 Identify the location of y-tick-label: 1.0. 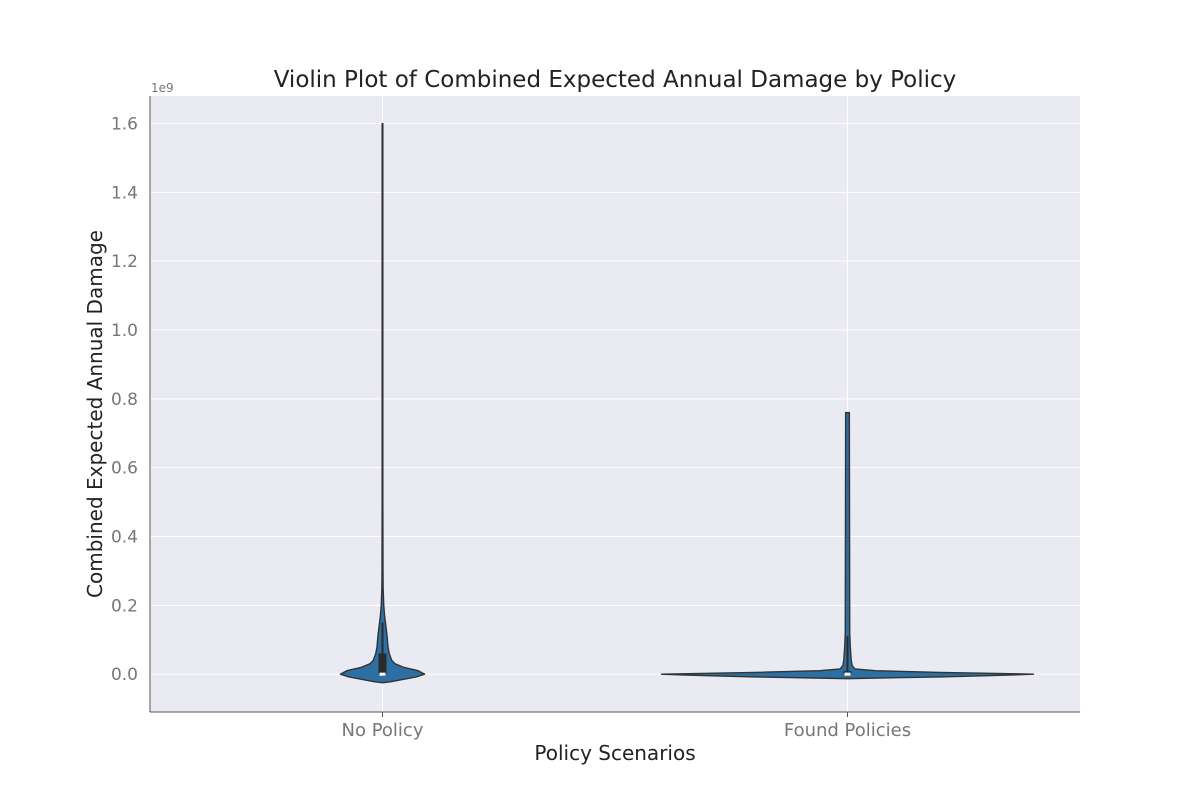
(124, 331).